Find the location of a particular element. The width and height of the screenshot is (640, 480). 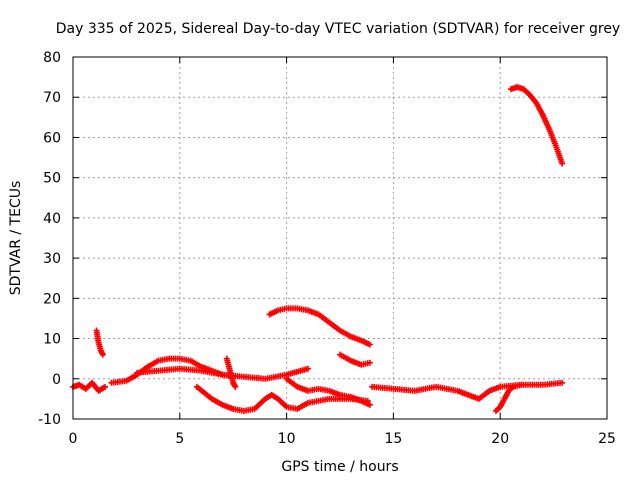

series-arc-afternoon-low is located at coordinates (328, 391).